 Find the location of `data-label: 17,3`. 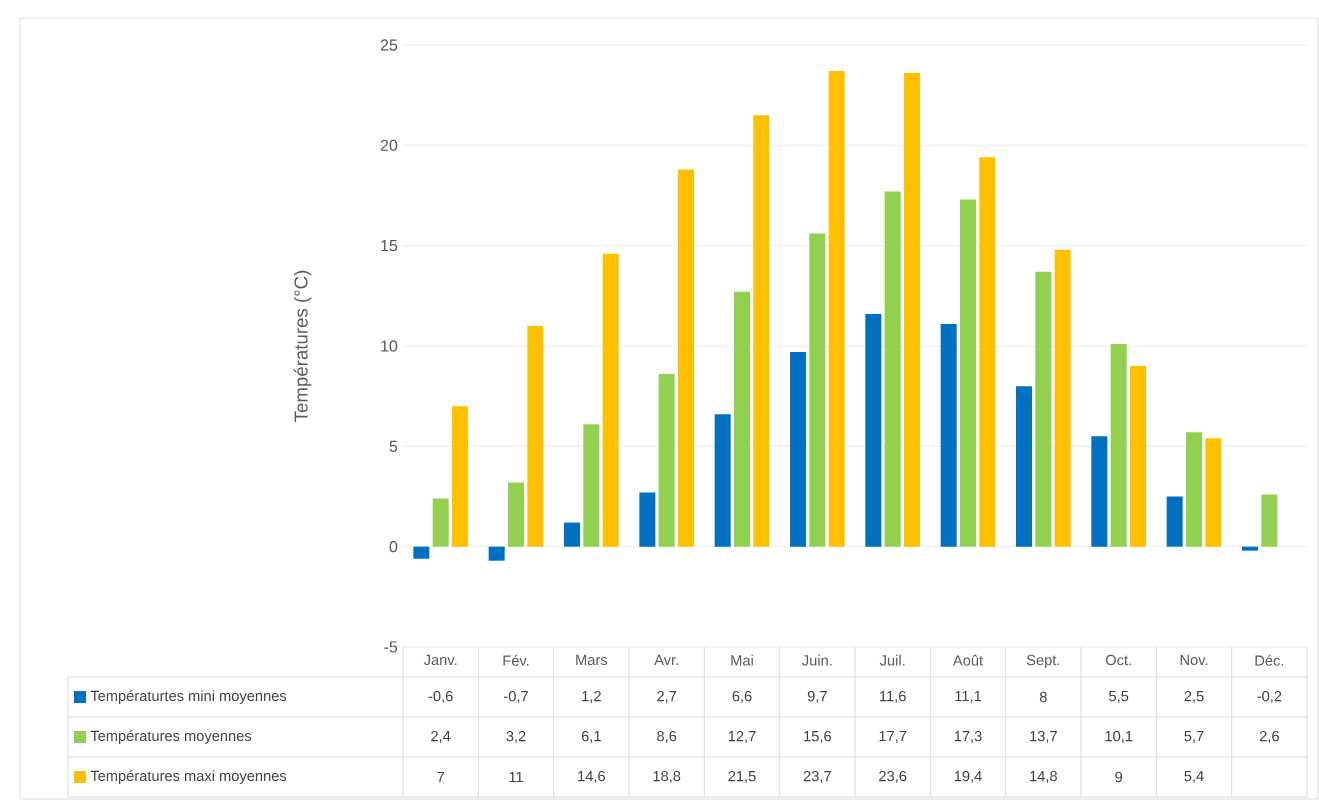

data-label: 17,3 is located at coordinates (968, 737).